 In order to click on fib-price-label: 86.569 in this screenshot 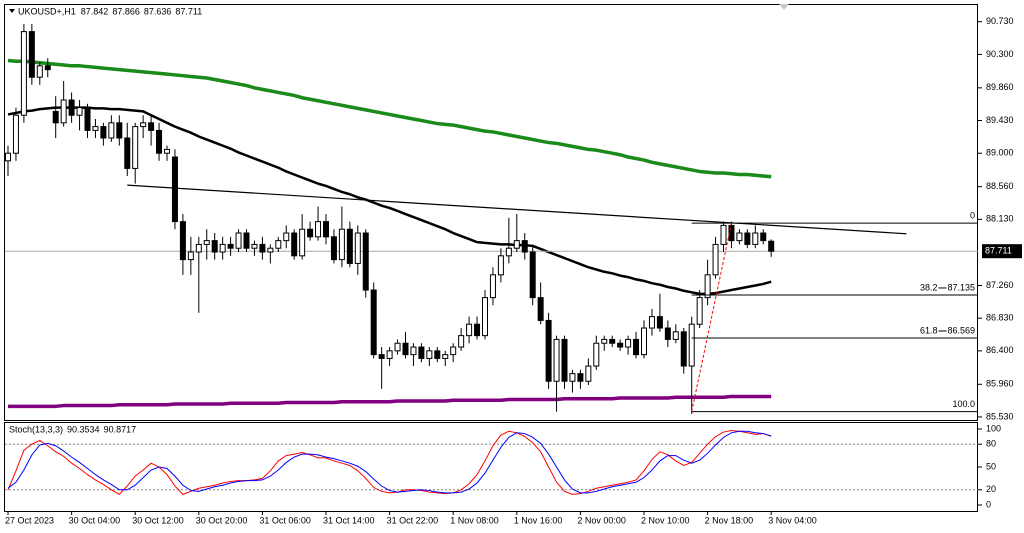, I will do `click(961, 330)`.